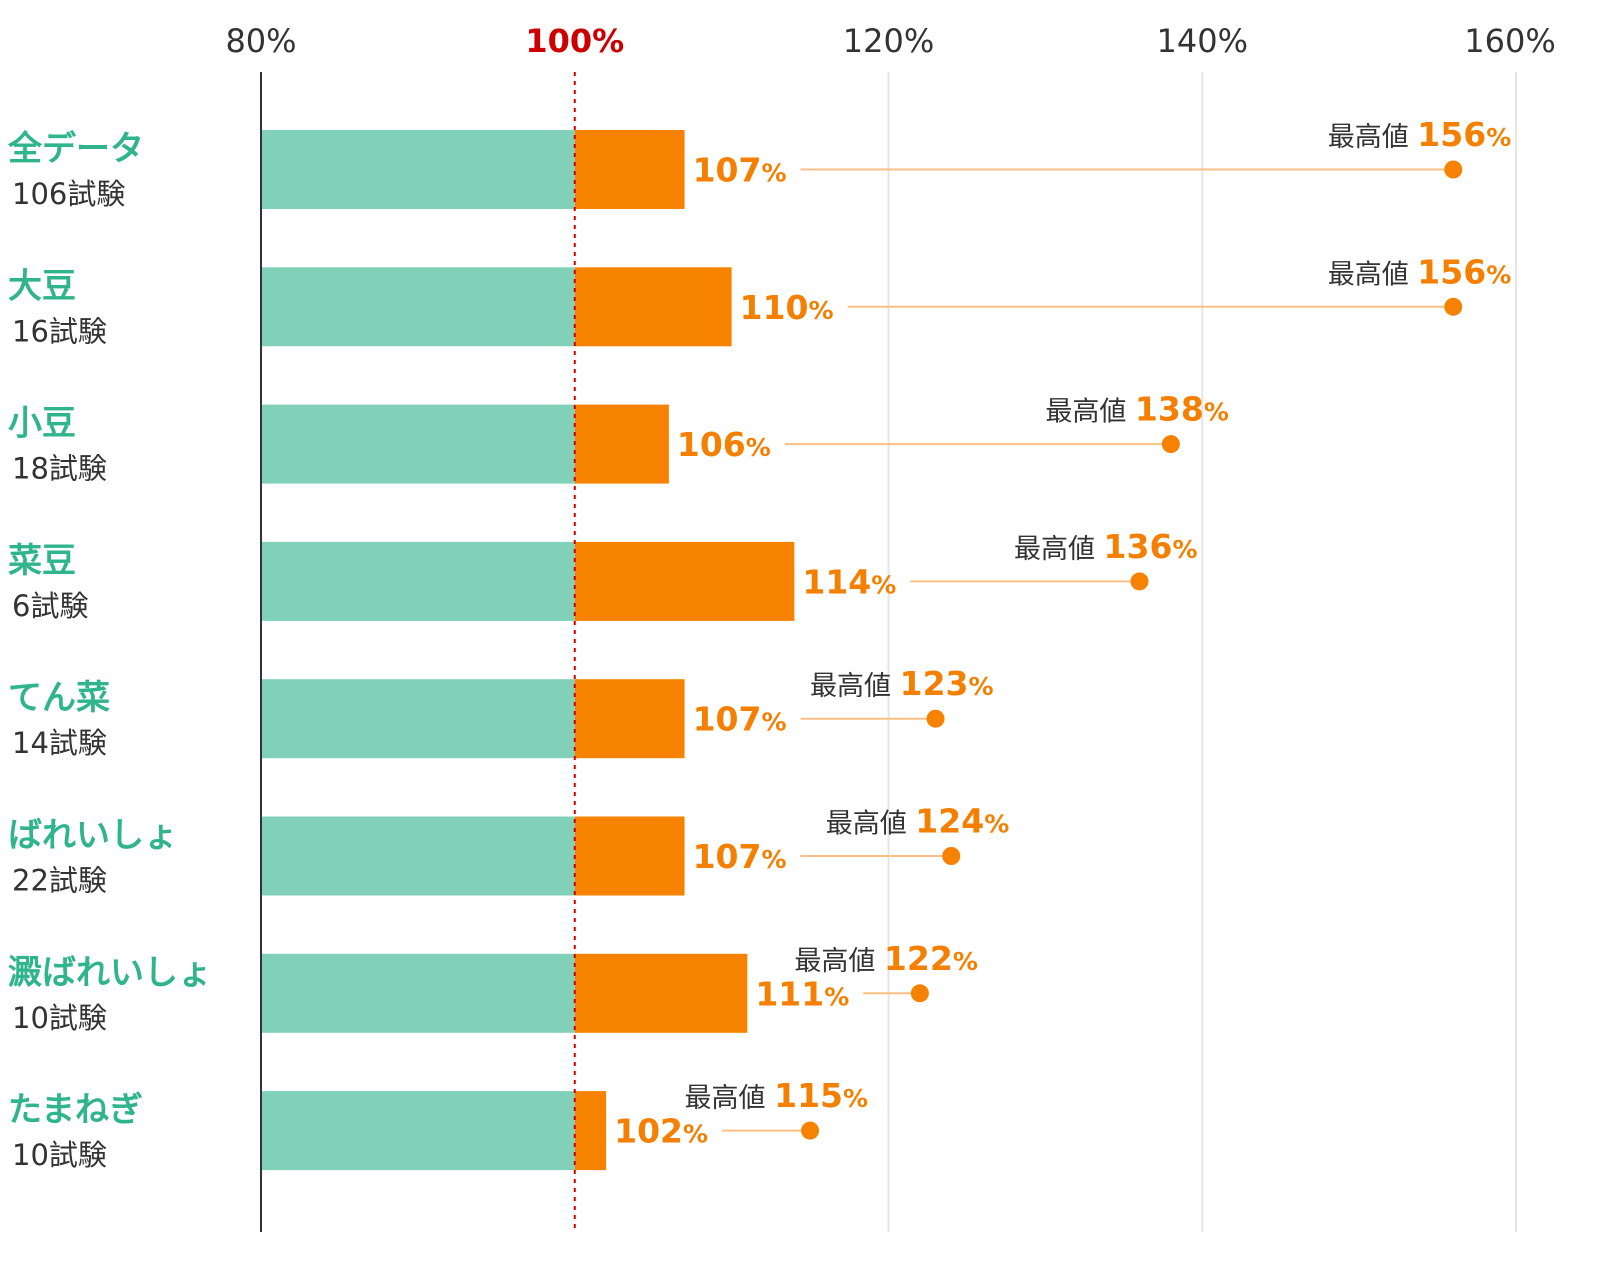 The width and height of the screenshot is (1600, 1280). I want to click on max-value-number: 124, so click(949, 821).